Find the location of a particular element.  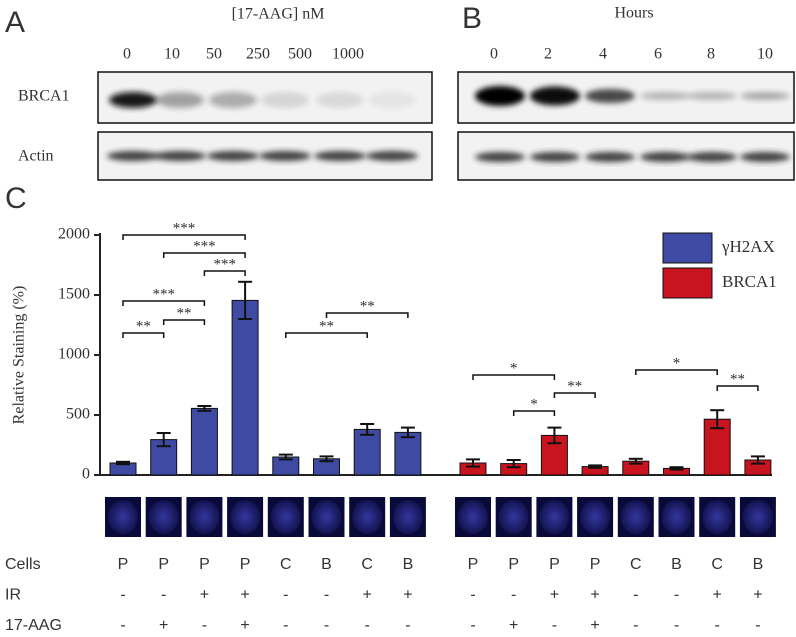

y-axis-label: Relative Staining (%) is located at coordinates (19, 355).